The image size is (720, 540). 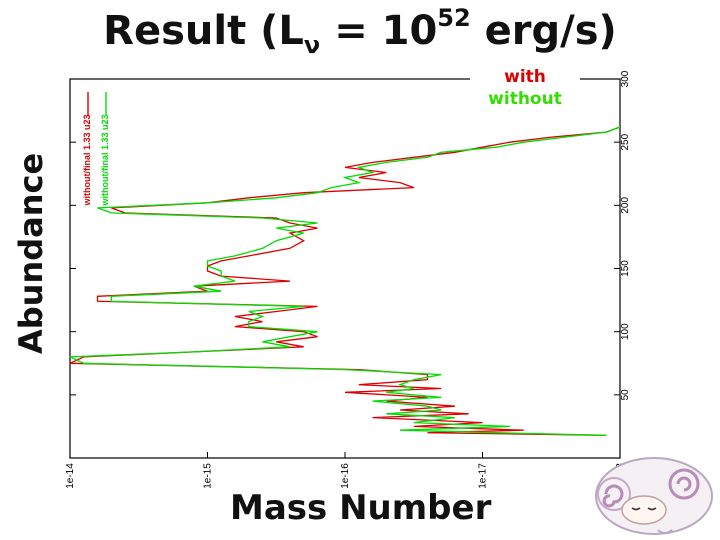 I want to click on title-subscript: ν, so click(x=312, y=45).